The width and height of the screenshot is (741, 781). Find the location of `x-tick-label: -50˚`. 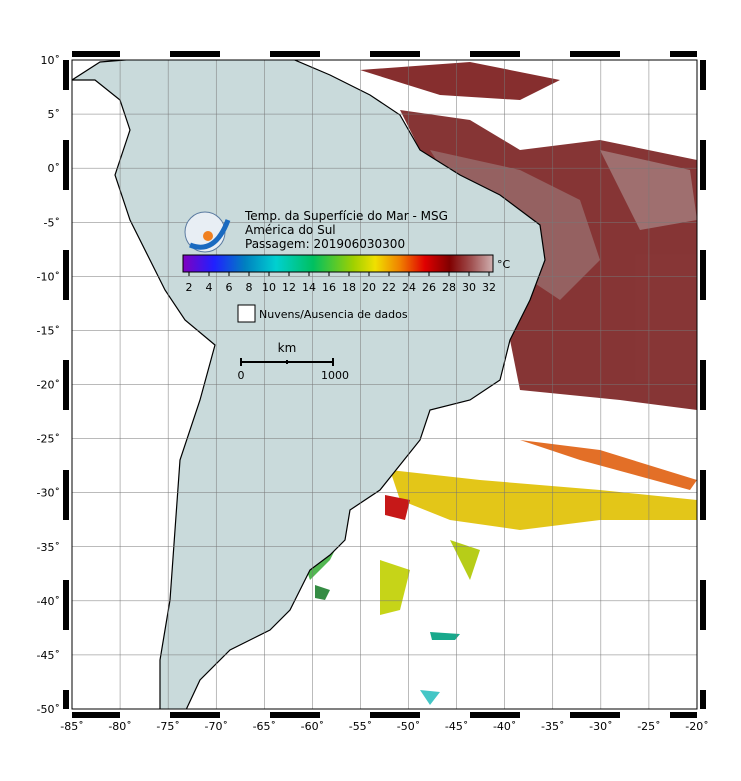

x-tick-label: -50˚ is located at coordinates (408, 726).